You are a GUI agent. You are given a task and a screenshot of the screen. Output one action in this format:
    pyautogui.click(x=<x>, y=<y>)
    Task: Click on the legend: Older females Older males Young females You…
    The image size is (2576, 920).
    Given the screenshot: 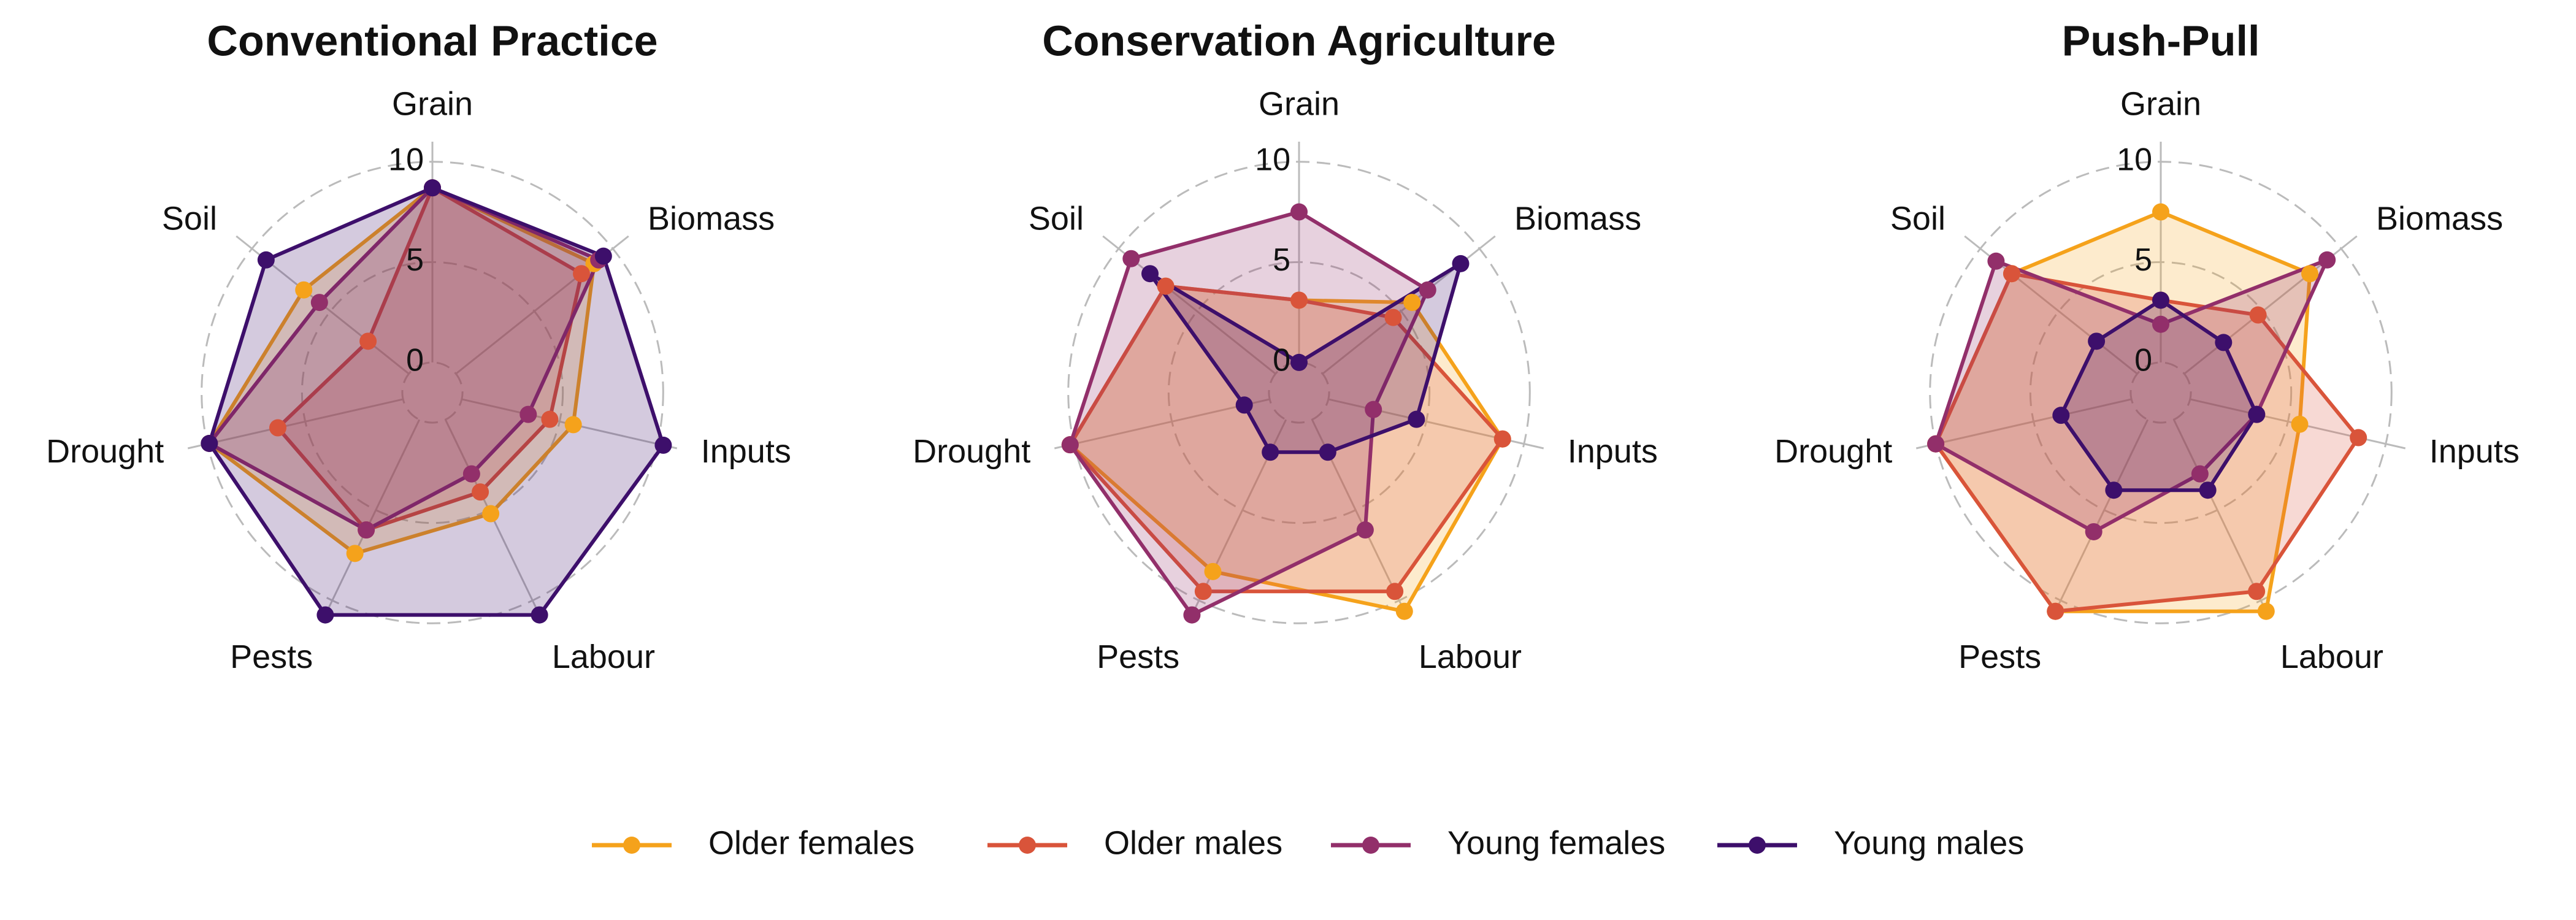 What is the action you would take?
    pyautogui.click(x=1308, y=842)
    